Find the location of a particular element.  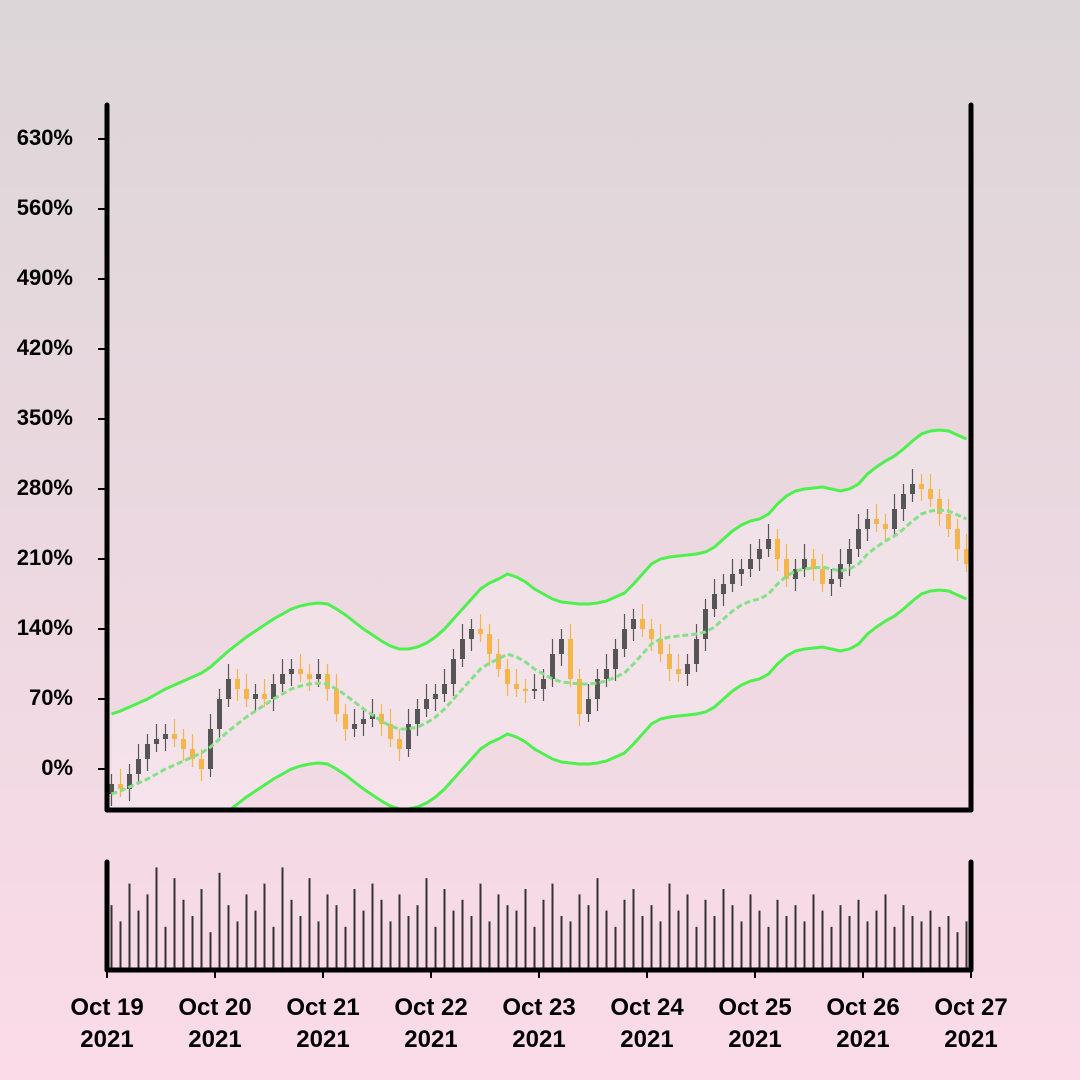

x-tick-label: Oct 21 2021 is located at coordinates (323, 1023).